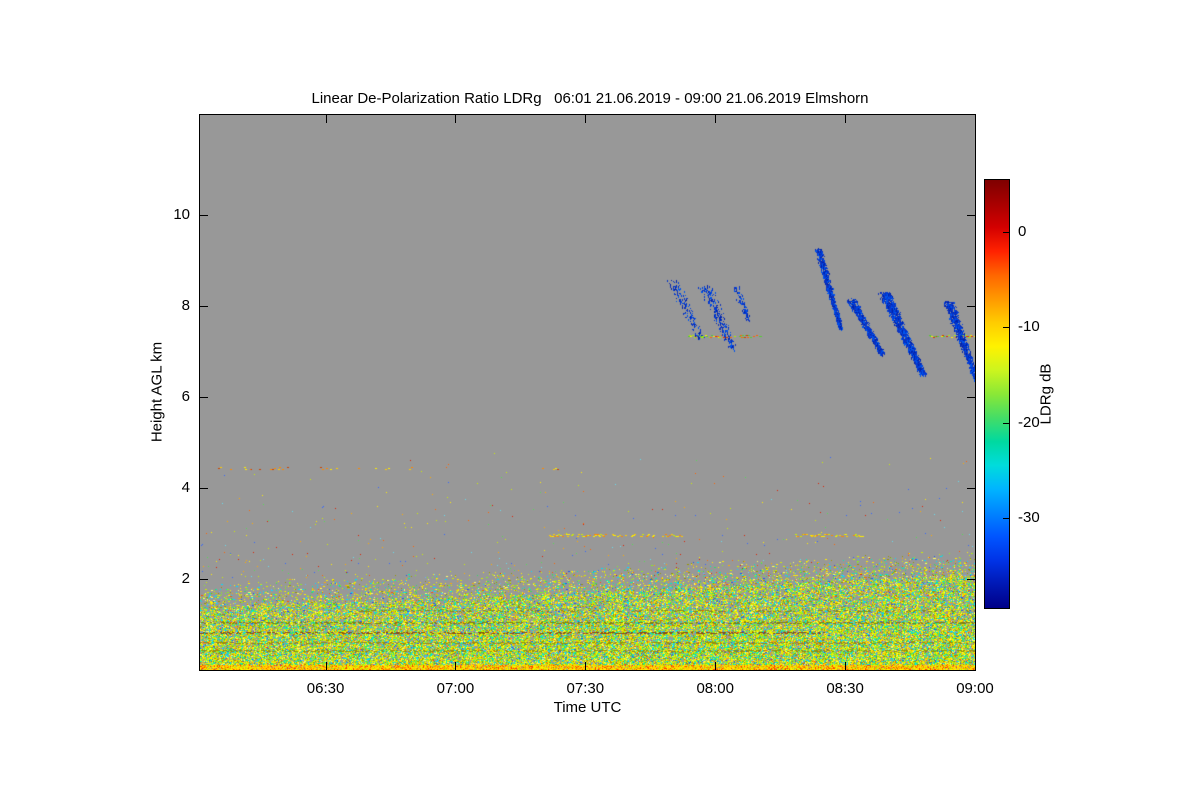  What do you see at coordinates (585, 688) in the screenshot?
I see `x-tick-label: 07:30` at bounding box center [585, 688].